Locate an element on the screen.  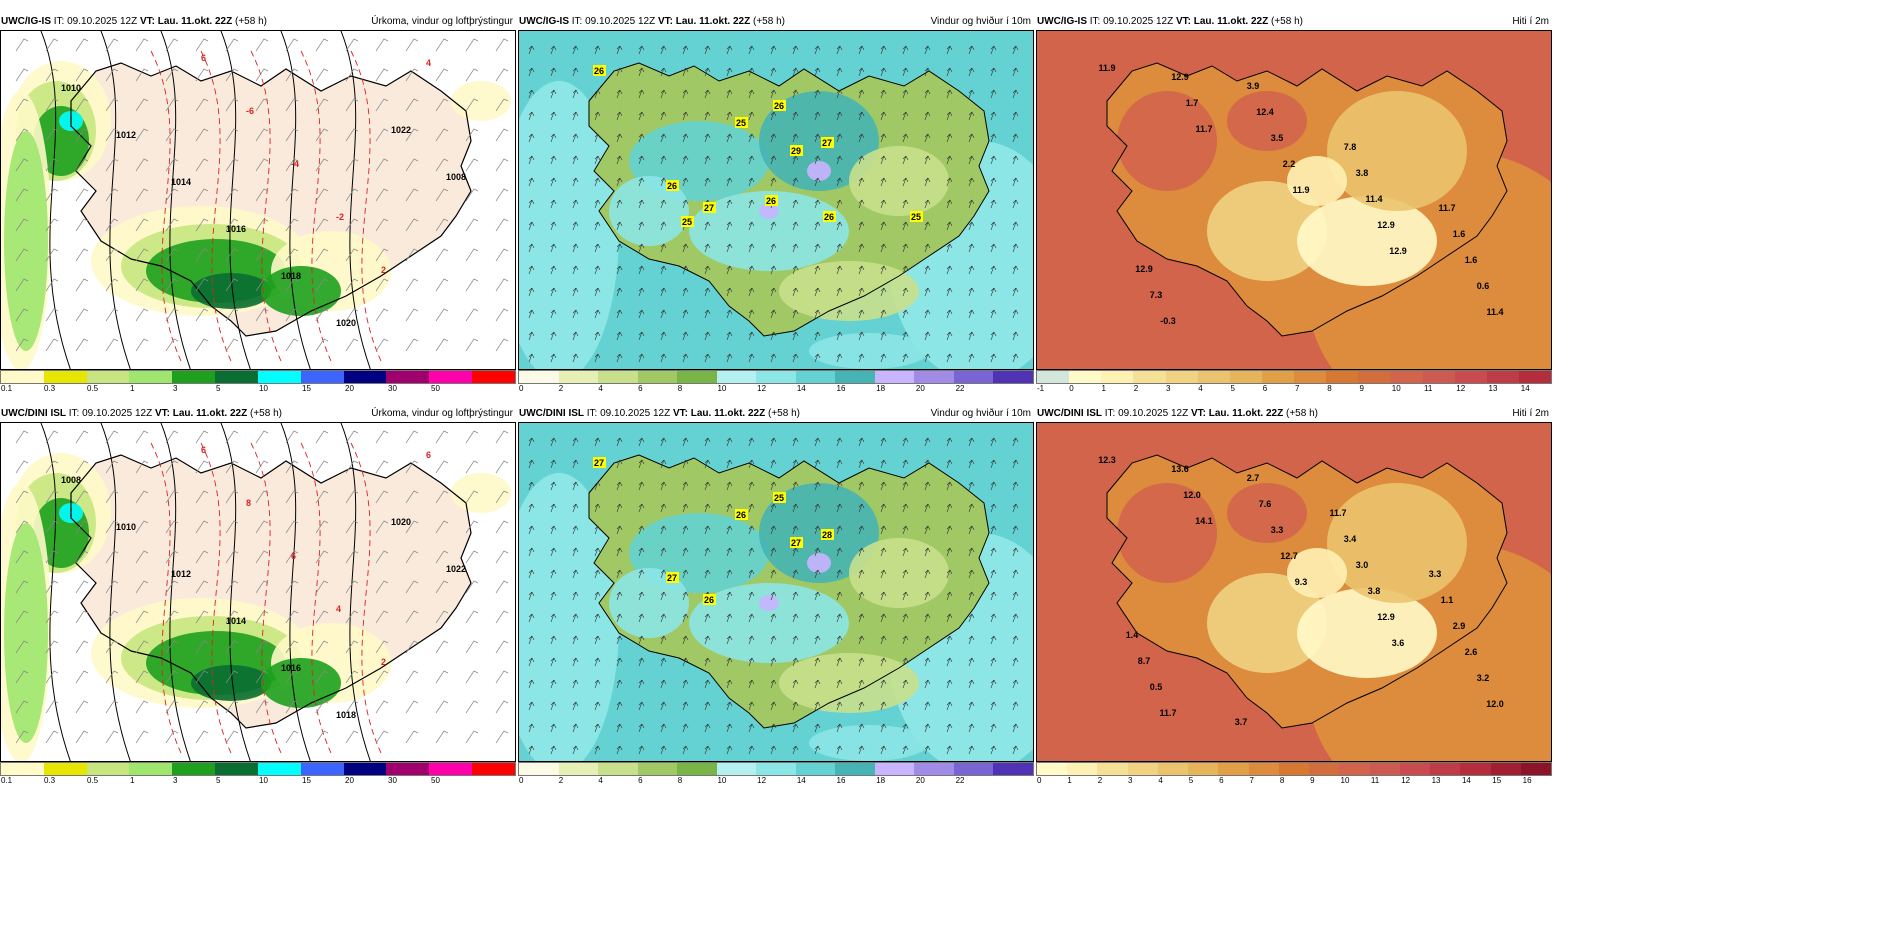
temperature-contour-label: -4 is located at coordinates (295, 164).